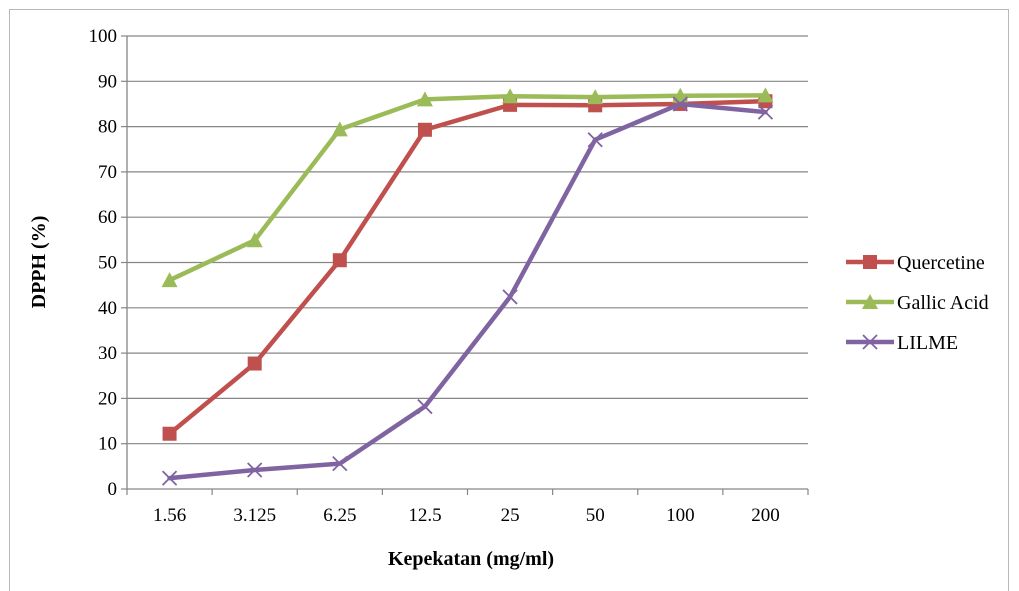  What do you see at coordinates (424, 515) in the screenshot?
I see `x-tick-label: 12.5` at bounding box center [424, 515].